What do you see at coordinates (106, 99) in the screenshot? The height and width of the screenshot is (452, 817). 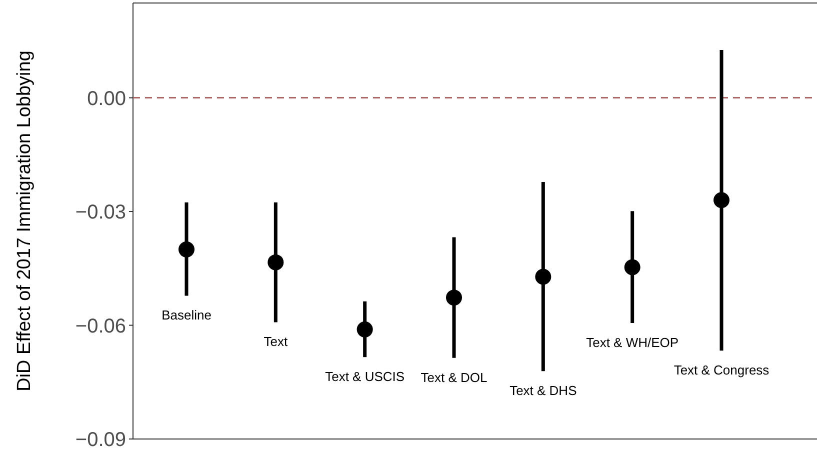 I see `y-tick-label: 0.00` at bounding box center [106, 99].